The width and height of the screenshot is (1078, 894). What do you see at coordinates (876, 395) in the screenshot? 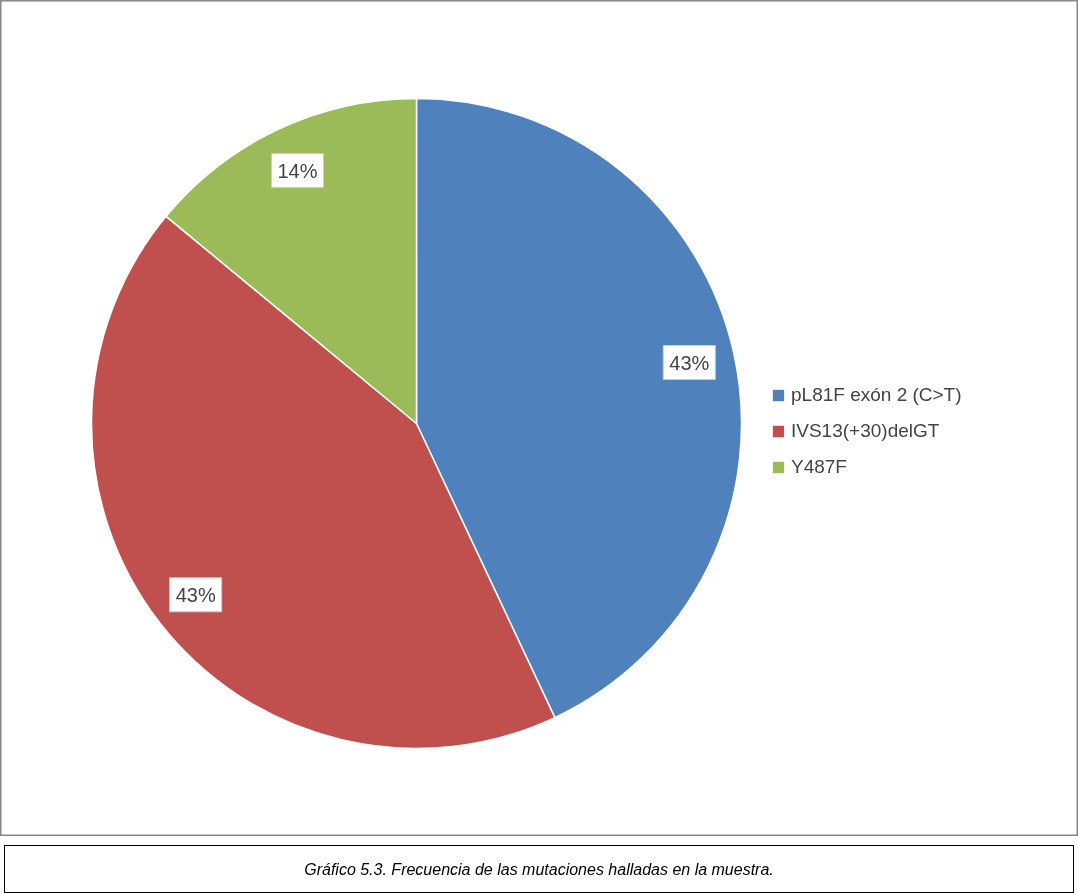
I see `legend-label: pL81F exón 2 (C>T)` at bounding box center [876, 395].